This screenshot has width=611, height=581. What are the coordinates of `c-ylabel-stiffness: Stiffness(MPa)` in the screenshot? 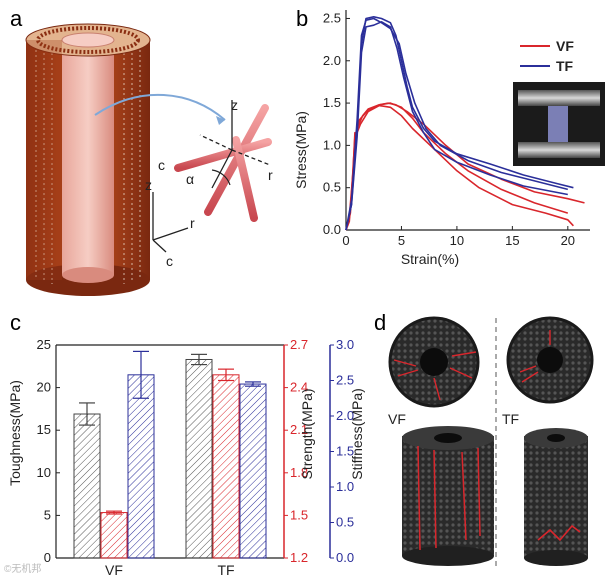 It's located at (357, 434).